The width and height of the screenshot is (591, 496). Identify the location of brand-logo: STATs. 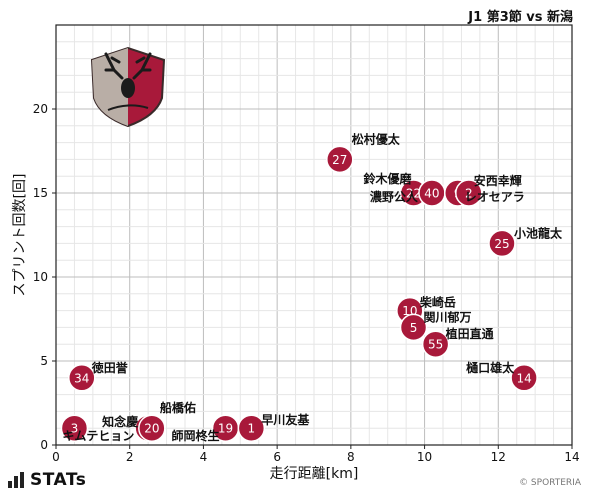
(47, 480).